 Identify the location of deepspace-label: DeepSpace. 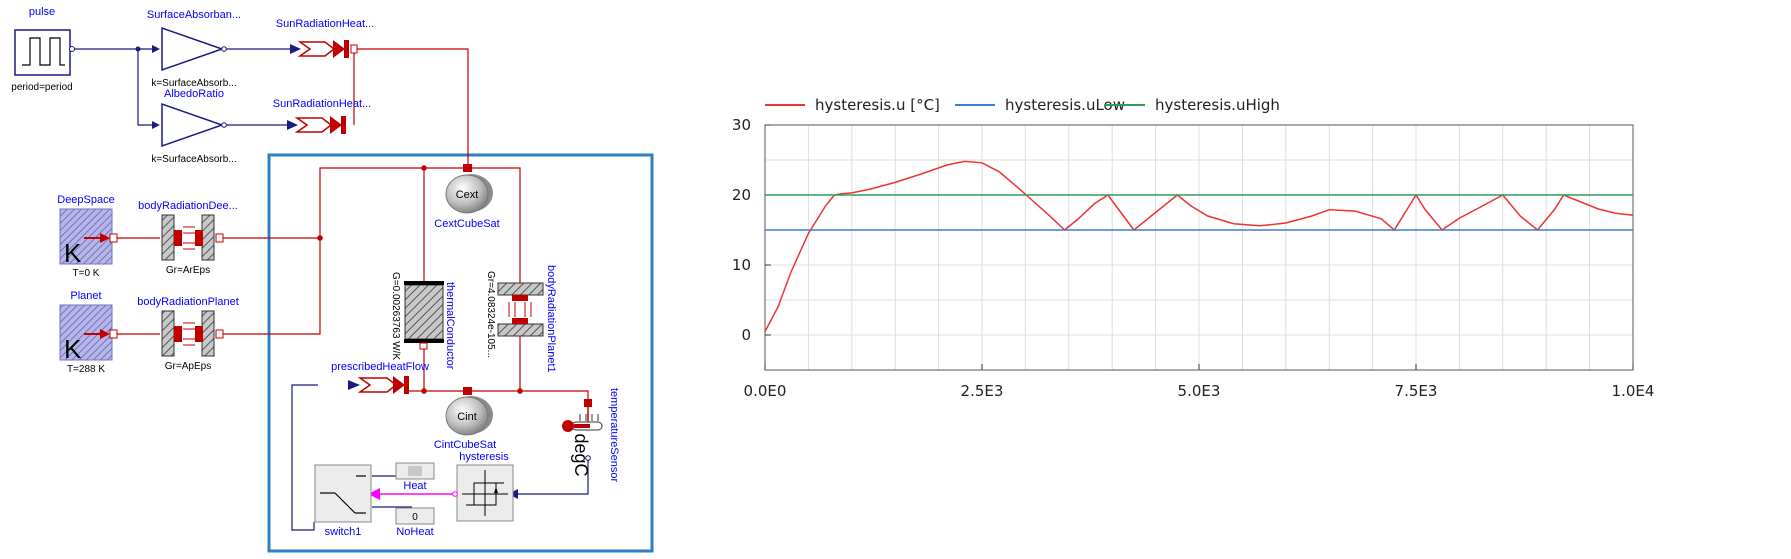
(86, 200).